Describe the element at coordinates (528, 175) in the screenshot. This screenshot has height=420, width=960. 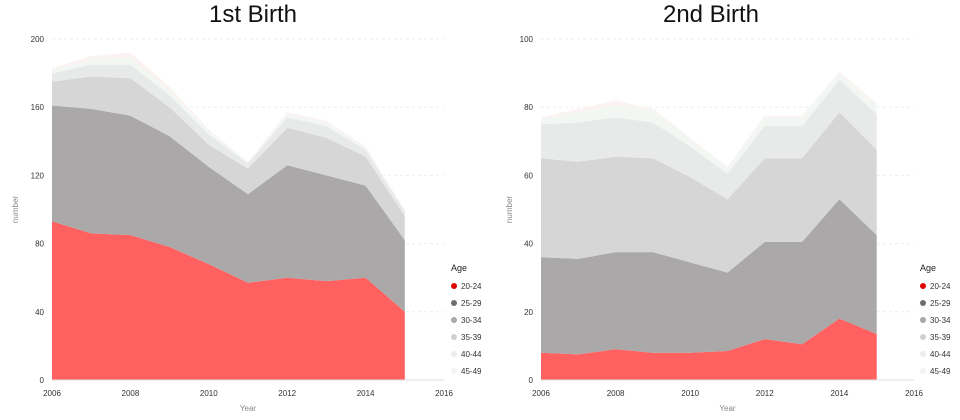
I see `y-tick-label: 60` at that location.